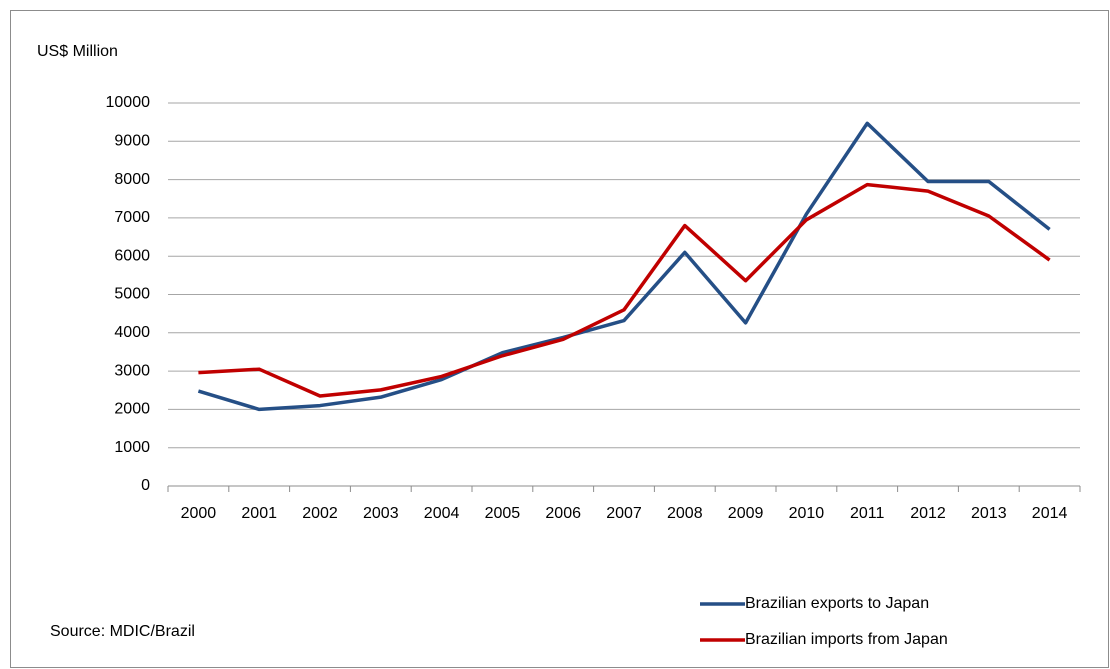 The height and width of the screenshot is (669, 1110). What do you see at coordinates (132, 332) in the screenshot?
I see `y-tick-label: 4000` at bounding box center [132, 332].